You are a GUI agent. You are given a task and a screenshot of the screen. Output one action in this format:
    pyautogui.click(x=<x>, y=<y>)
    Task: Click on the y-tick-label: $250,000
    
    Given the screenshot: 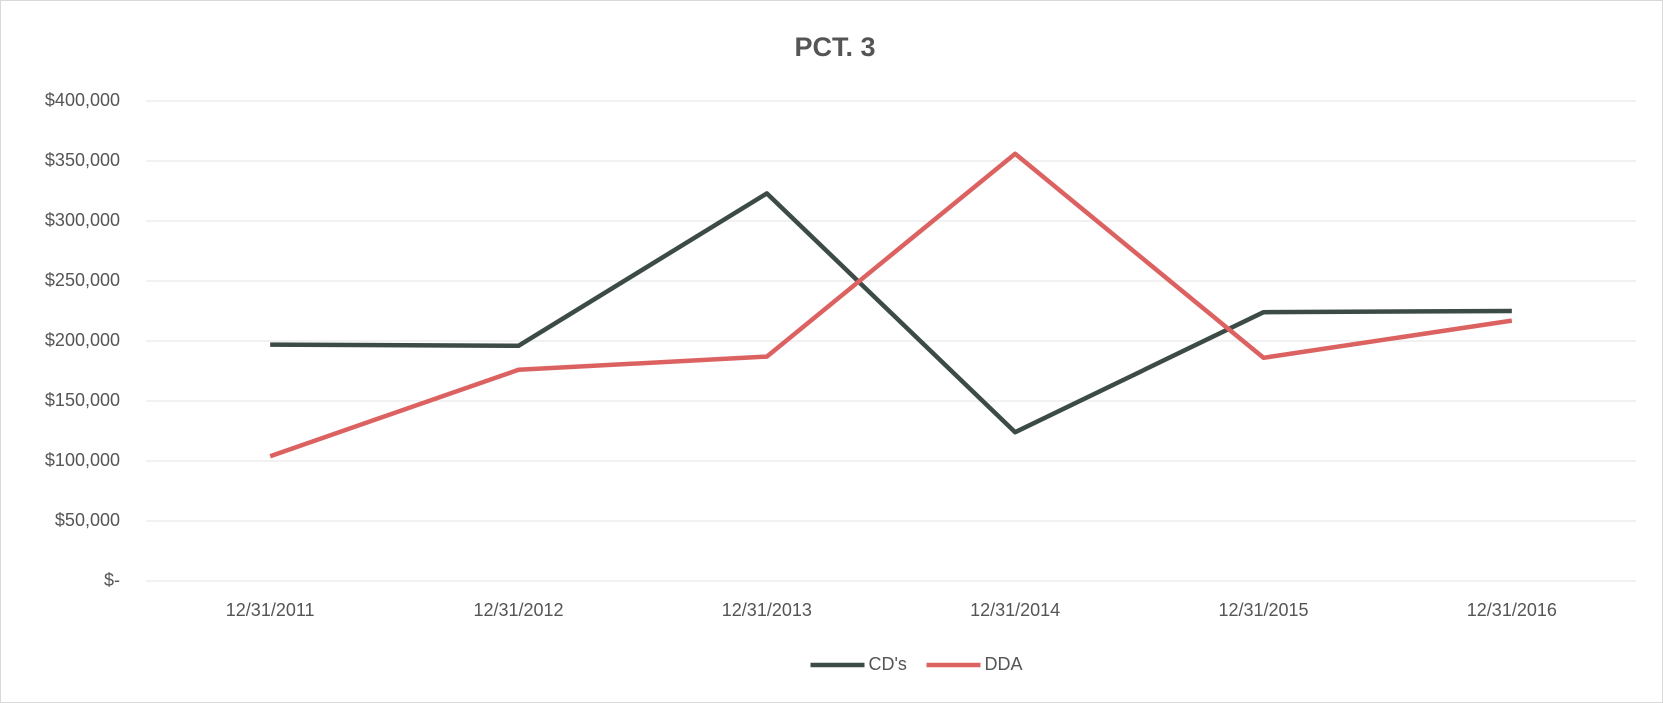 What is the action you would take?
    pyautogui.click(x=82, y=280)
    